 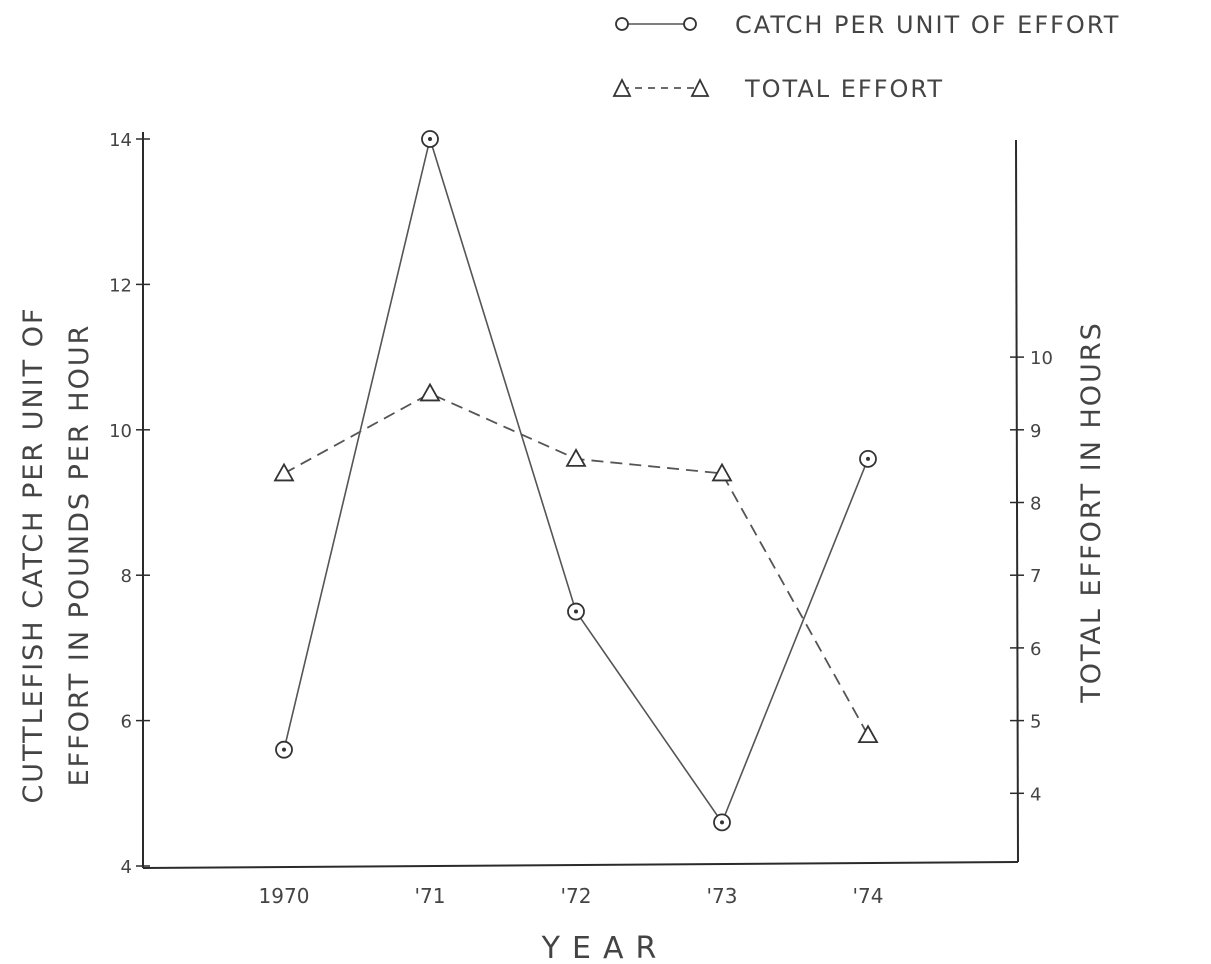 What do you see at coordinates (622, 24) in the screenshot?
I see `legend-catch-marker-left` at bounding box center [622, 24].